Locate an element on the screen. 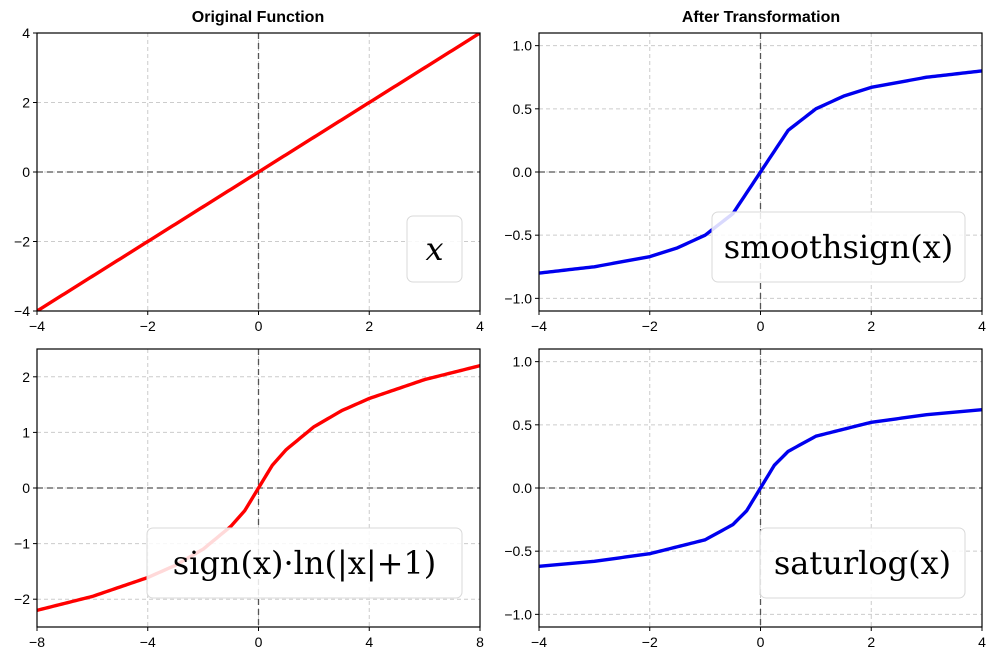  legend: x is located at coordinates (434, 249).